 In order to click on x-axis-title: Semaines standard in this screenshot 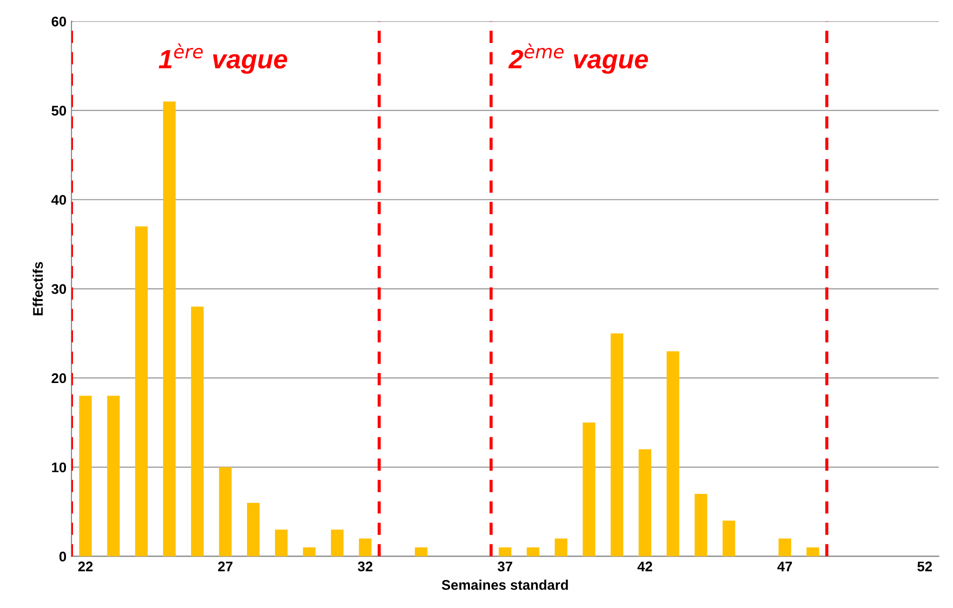, I will do `click(505, 585)`.